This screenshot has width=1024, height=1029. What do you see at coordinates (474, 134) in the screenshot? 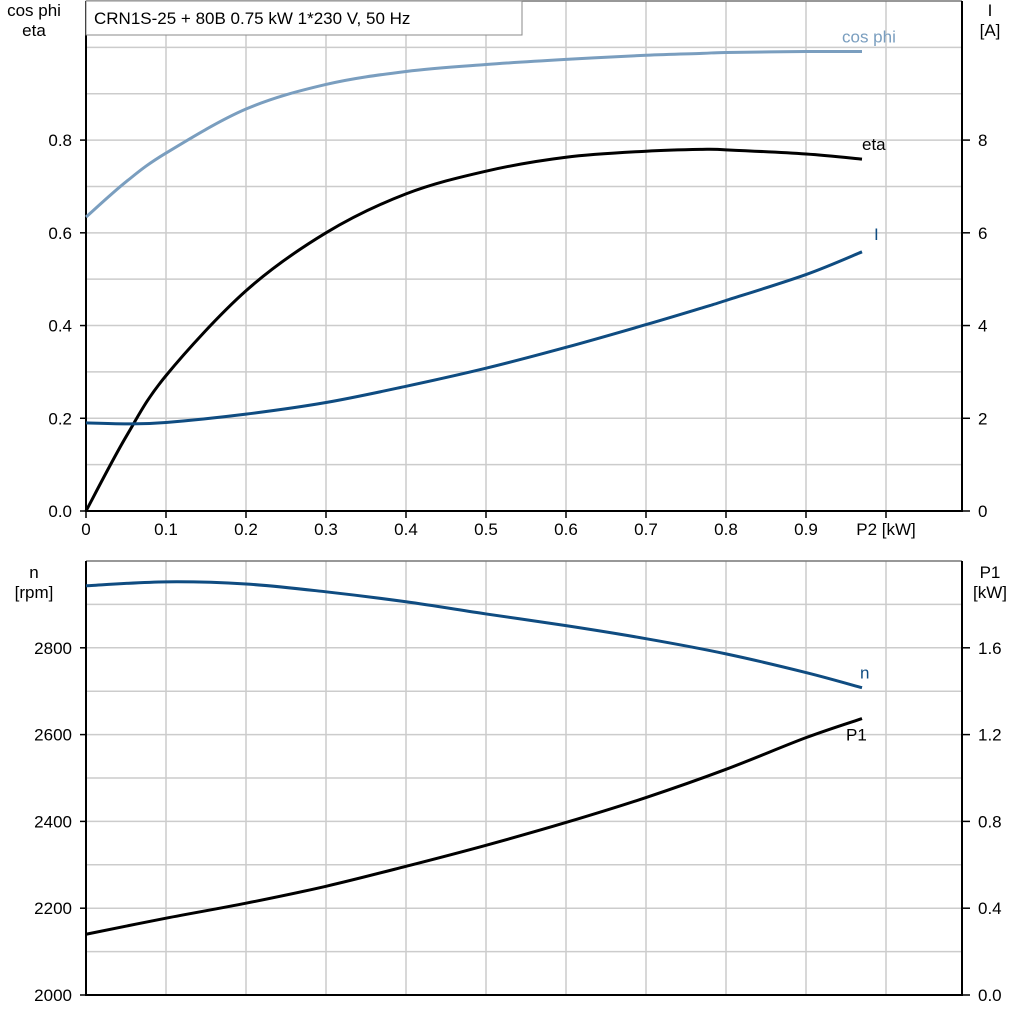
I see `series-line-cos-phi` at bounding box center [474, 134].